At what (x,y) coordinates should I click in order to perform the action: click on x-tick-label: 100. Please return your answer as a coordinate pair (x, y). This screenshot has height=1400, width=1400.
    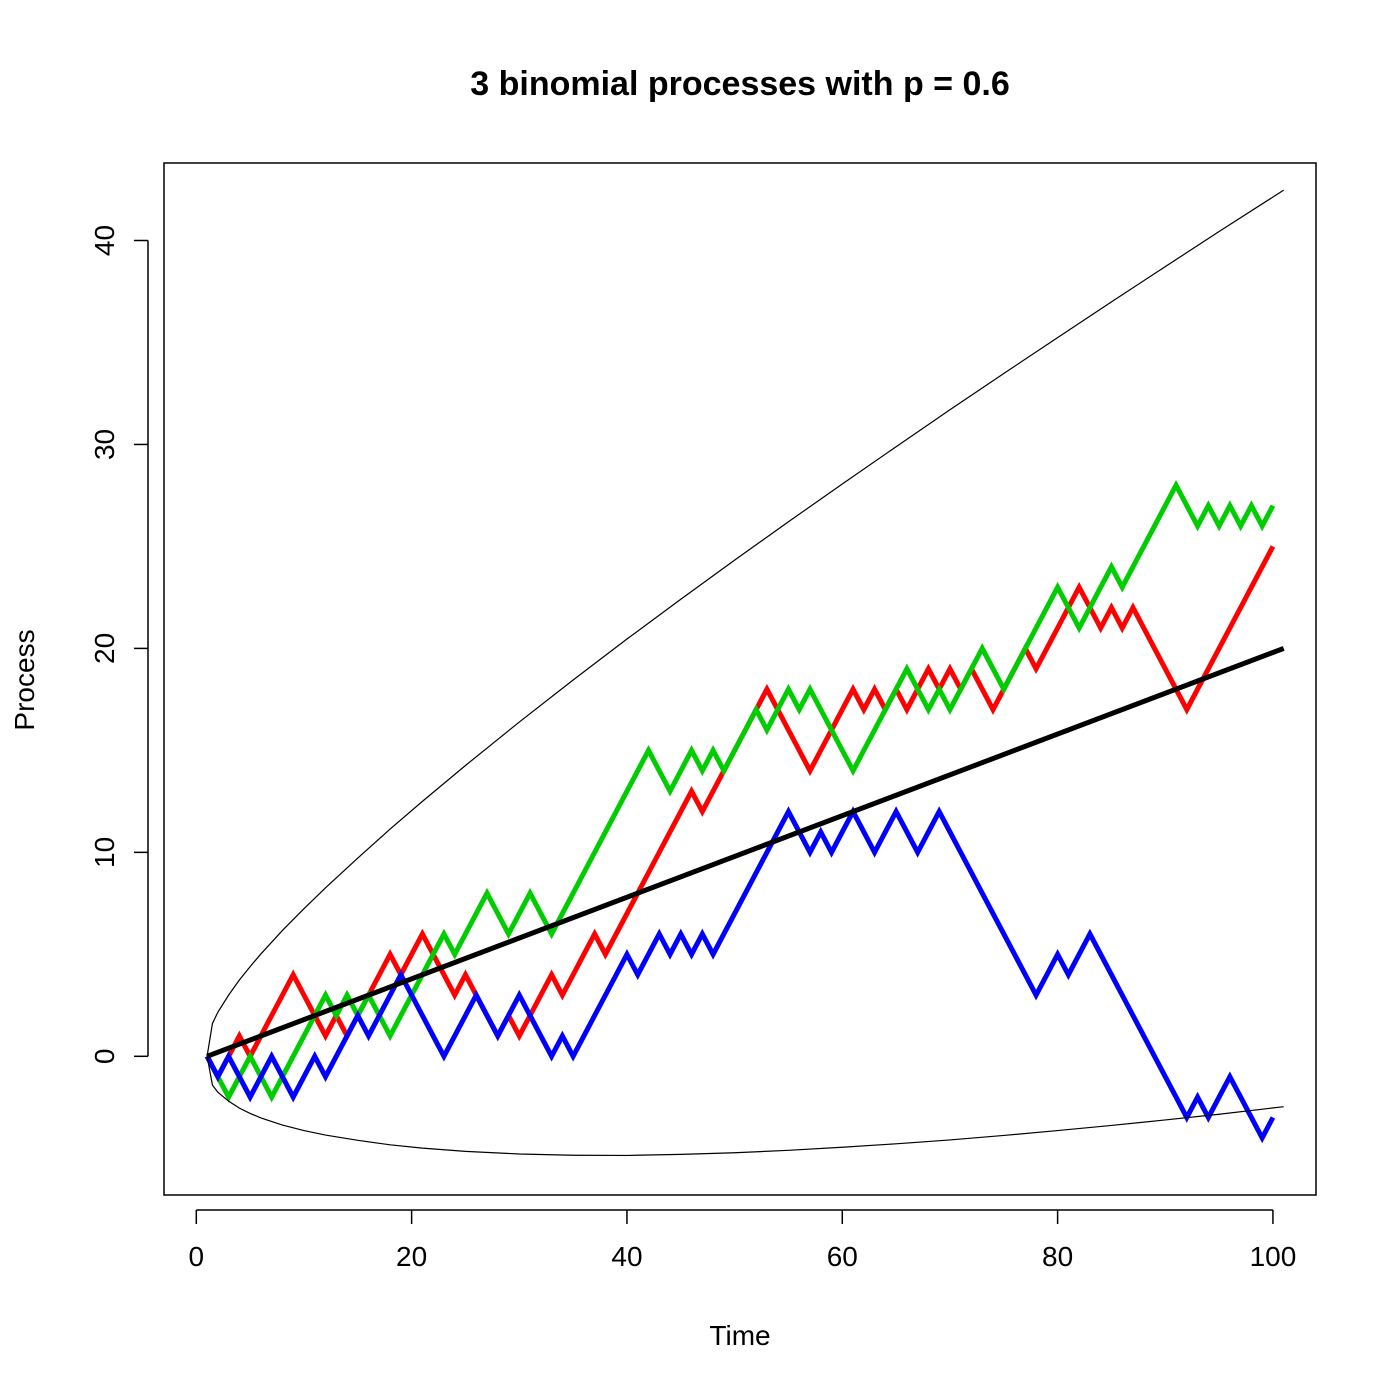
    Looking at the image, I should click on (1273, 1256).